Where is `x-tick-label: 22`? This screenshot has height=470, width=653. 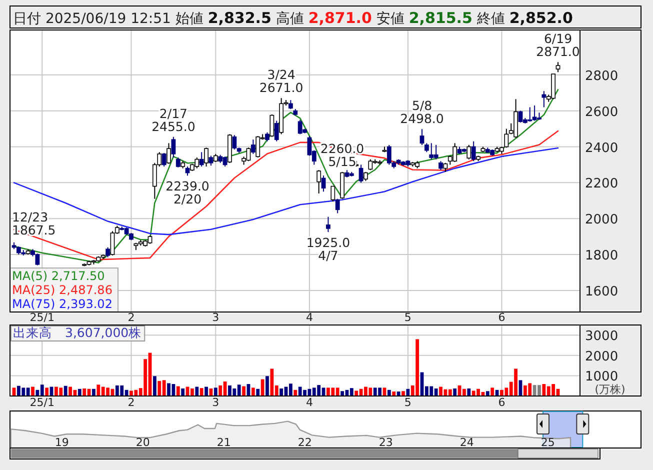
x-tick-label: 22 is located at coordinates (305, 442).